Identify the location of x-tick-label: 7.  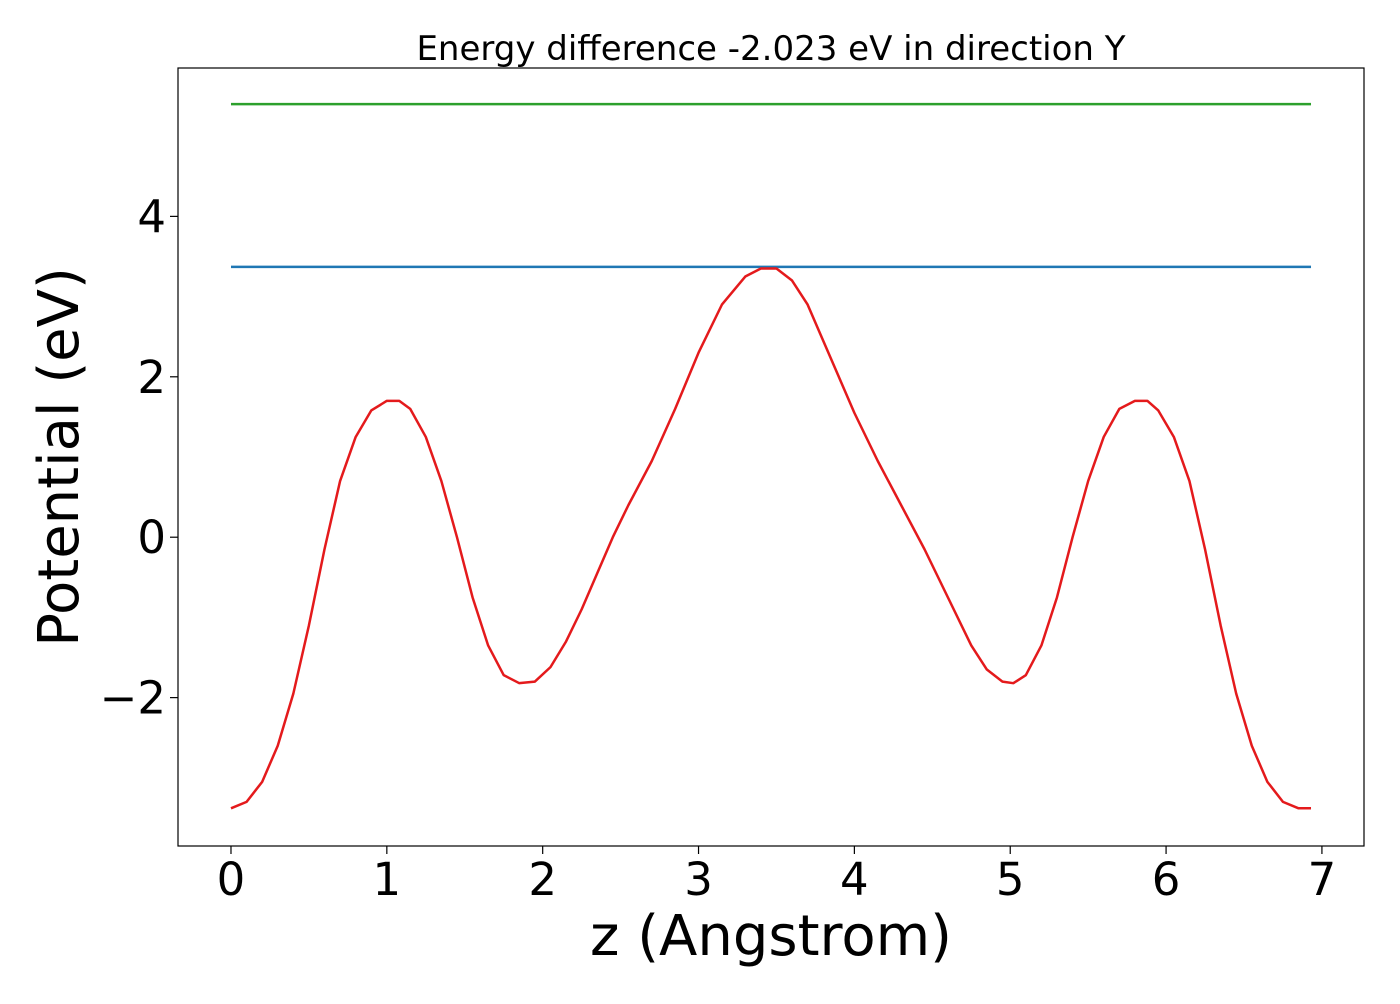
(1322, 879).